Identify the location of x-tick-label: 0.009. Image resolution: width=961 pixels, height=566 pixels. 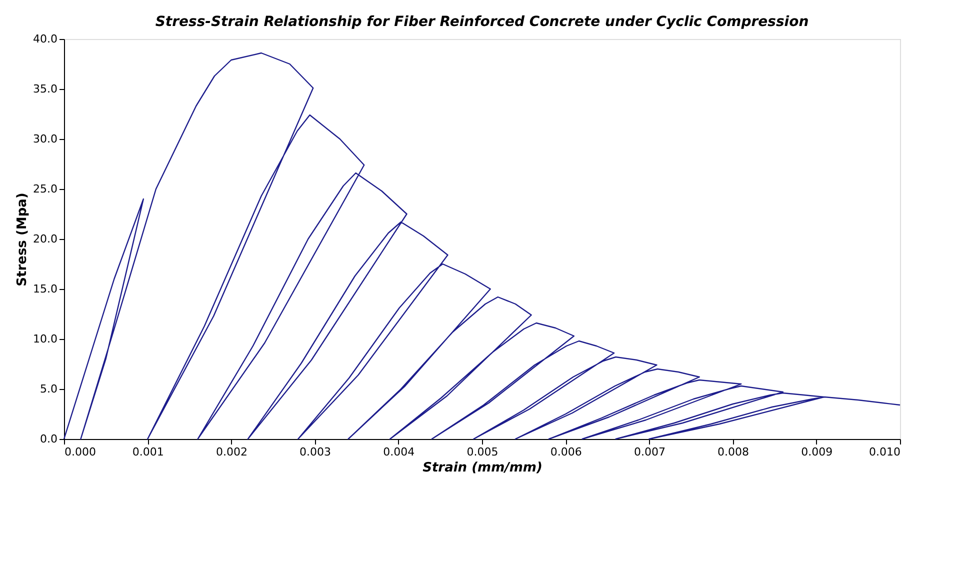
(817, 452).